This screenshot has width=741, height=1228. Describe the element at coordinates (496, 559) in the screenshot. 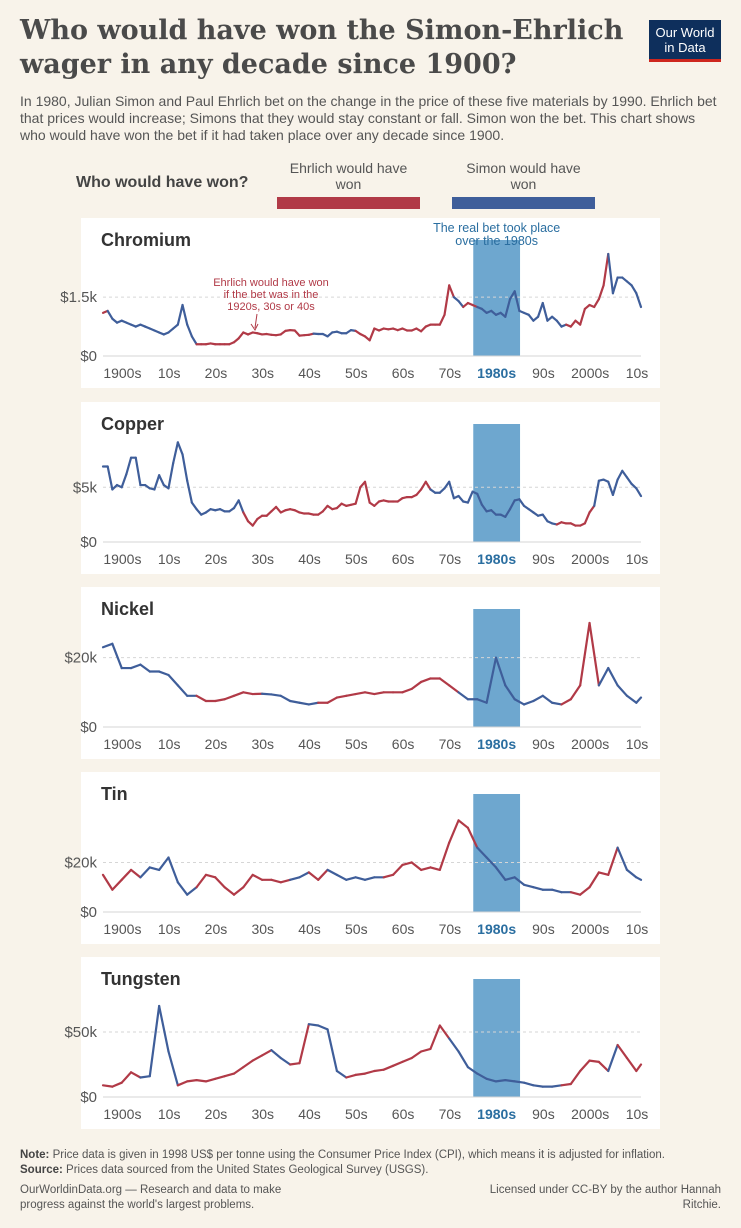

I see `copper-x-tick: 1980s` at that location.